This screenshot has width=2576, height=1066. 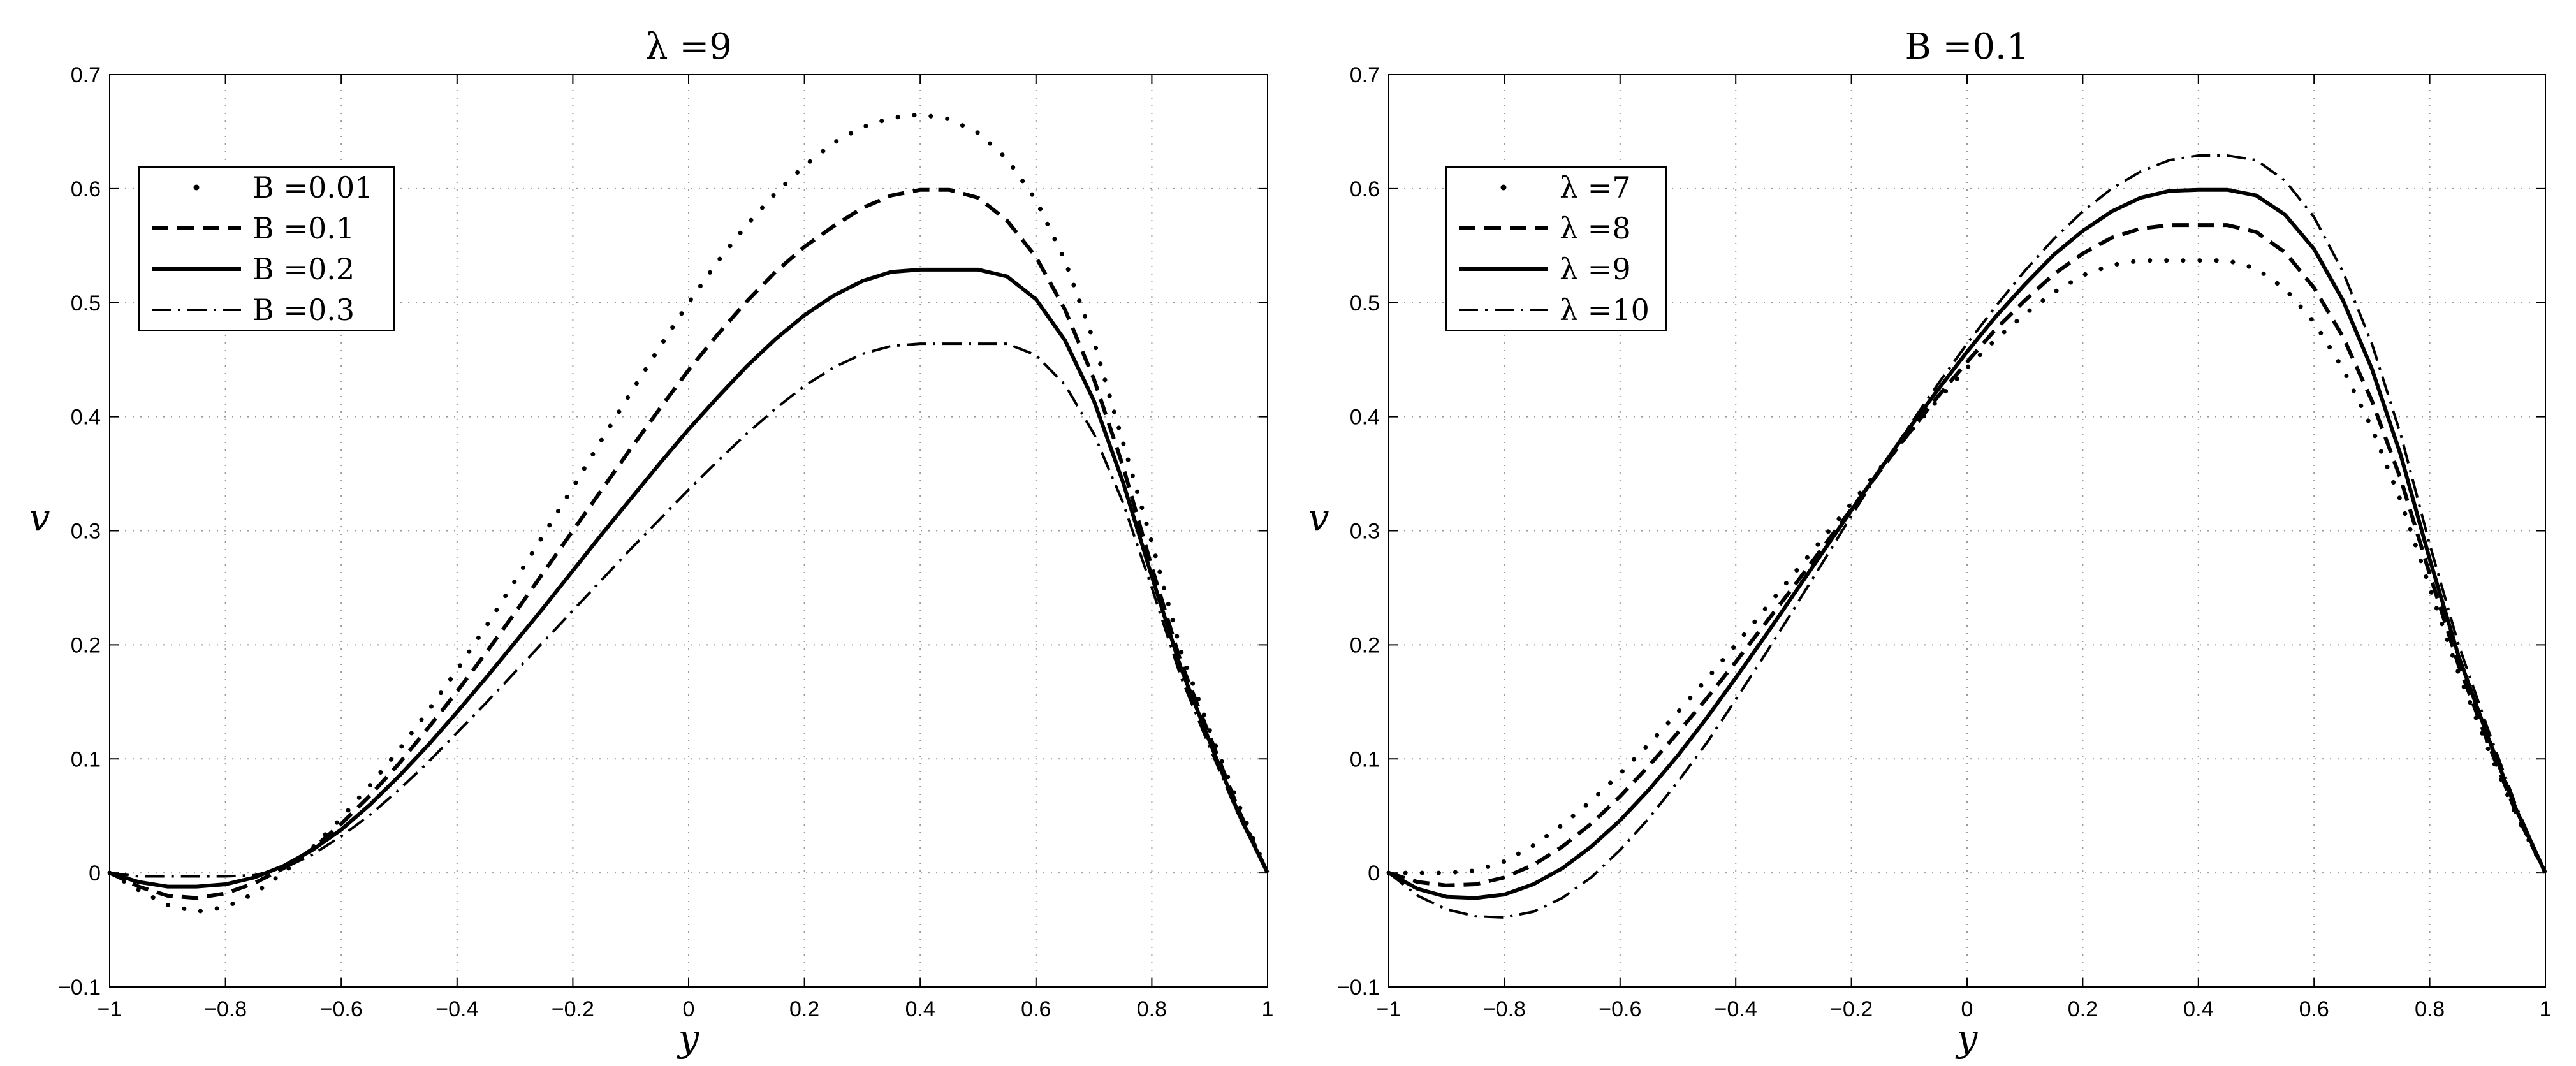 I want to click on legend-label-3: λ =10, so click(x=1605, y=310).